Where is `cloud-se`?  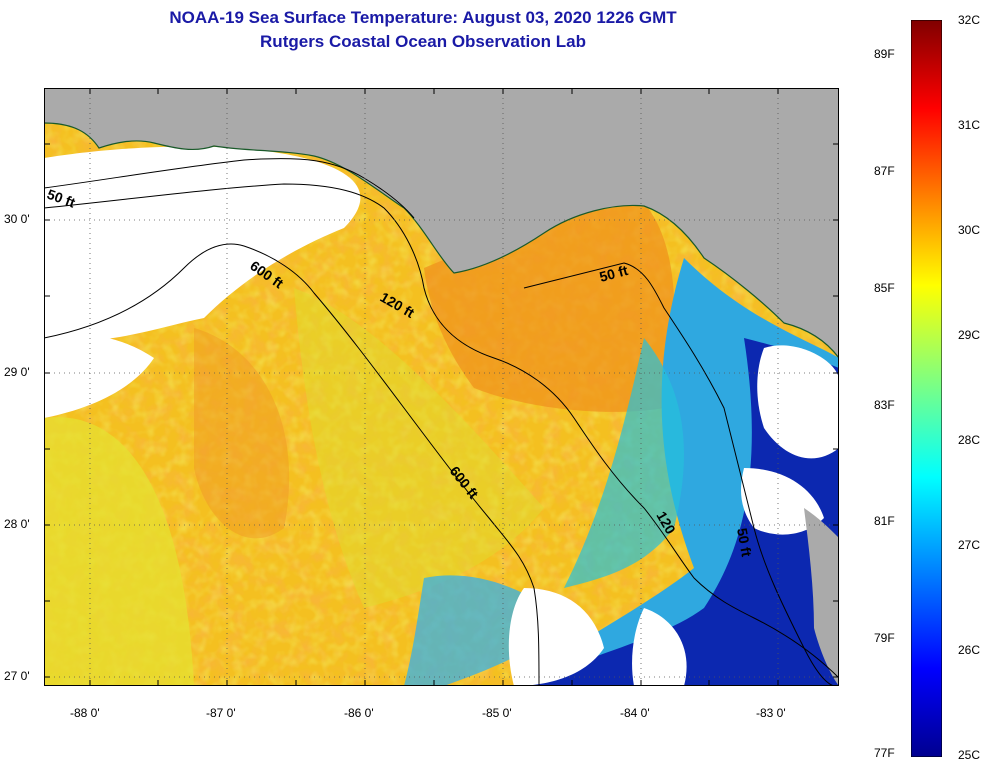 cloud-se is located at coordinates (659, 647).